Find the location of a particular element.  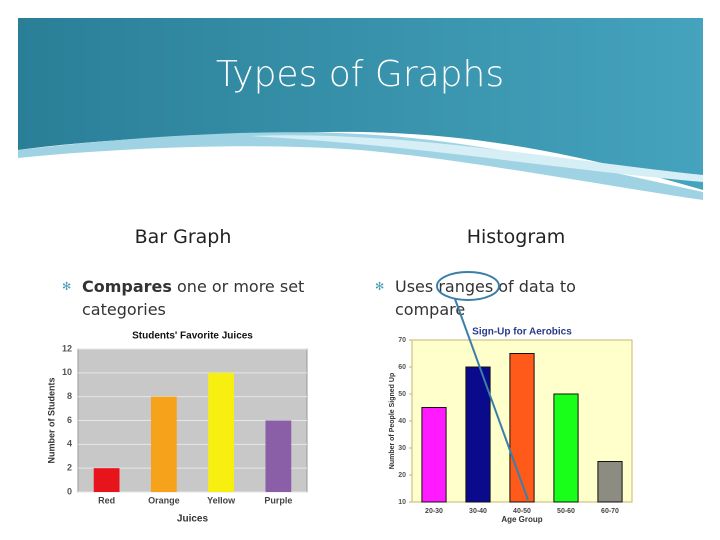

x-tick-label: 40-50 is located at coordinates (522, 511).